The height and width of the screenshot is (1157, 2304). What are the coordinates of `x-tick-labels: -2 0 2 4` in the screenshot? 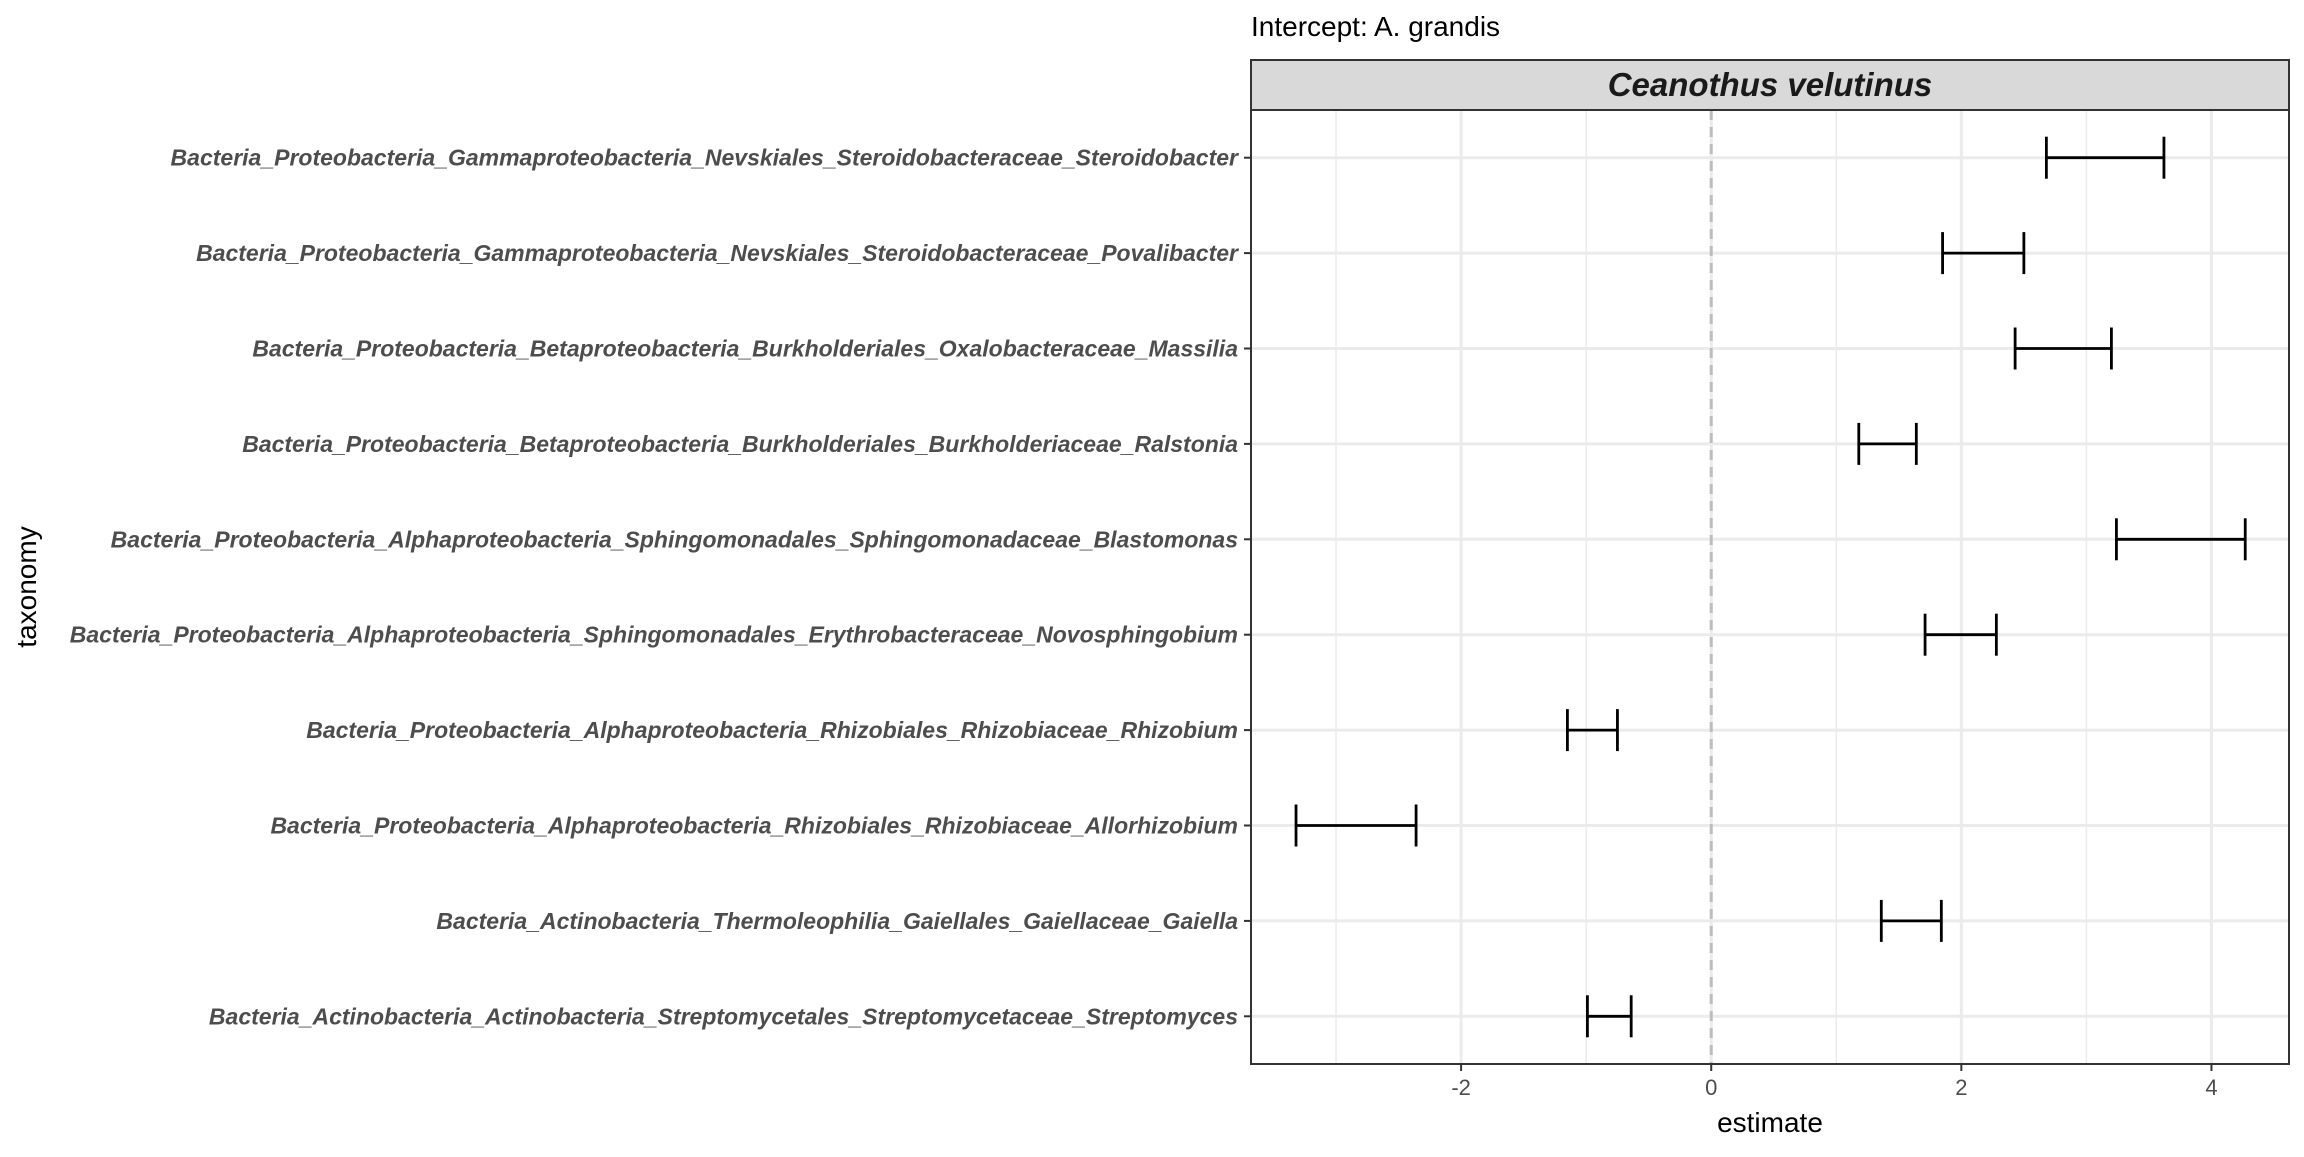 It's located at (1834, 1082).